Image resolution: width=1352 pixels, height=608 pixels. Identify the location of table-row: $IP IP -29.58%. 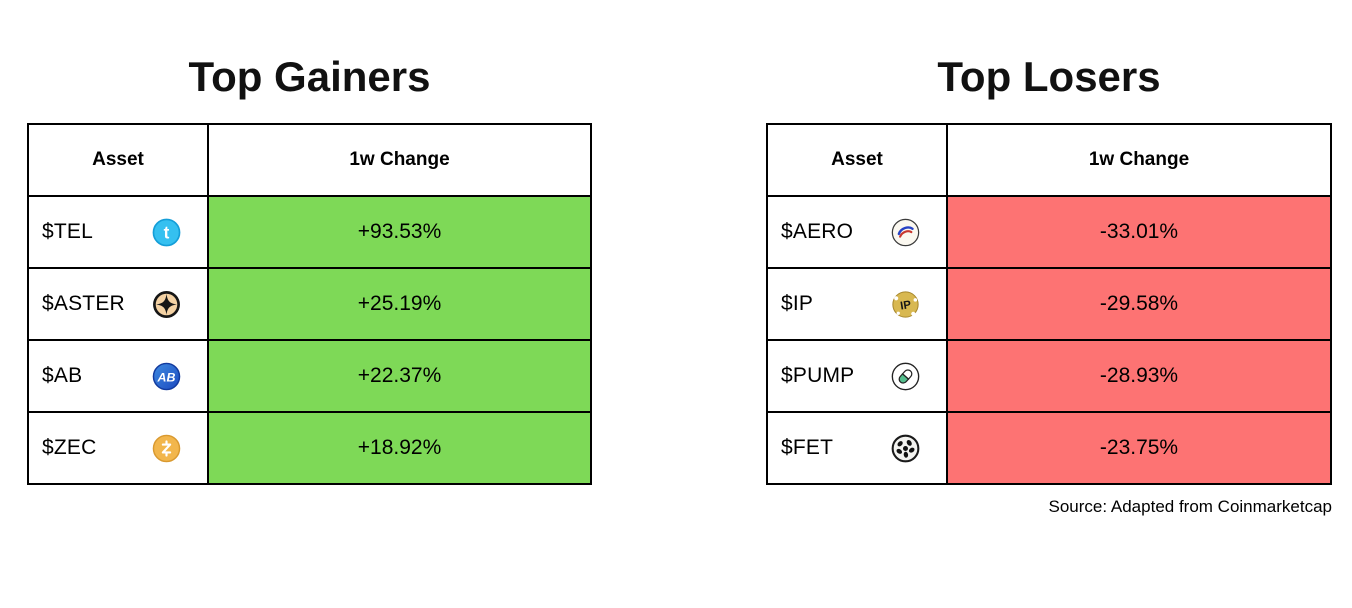
(1049, 304).